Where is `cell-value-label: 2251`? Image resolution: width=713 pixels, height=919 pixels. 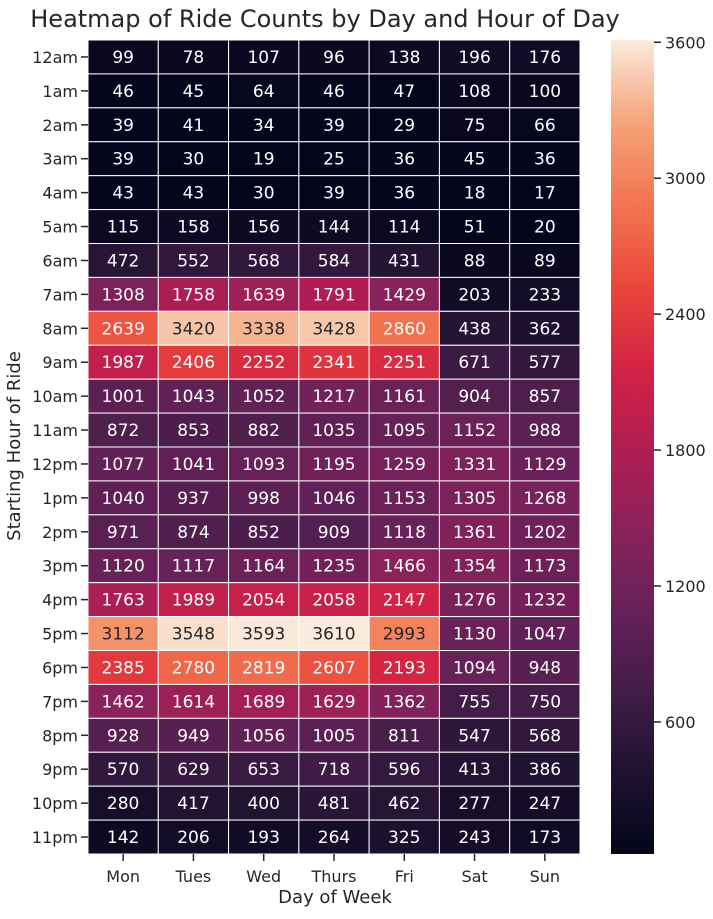
cell-value-label: 2251 is located at coordinates (404, 363).